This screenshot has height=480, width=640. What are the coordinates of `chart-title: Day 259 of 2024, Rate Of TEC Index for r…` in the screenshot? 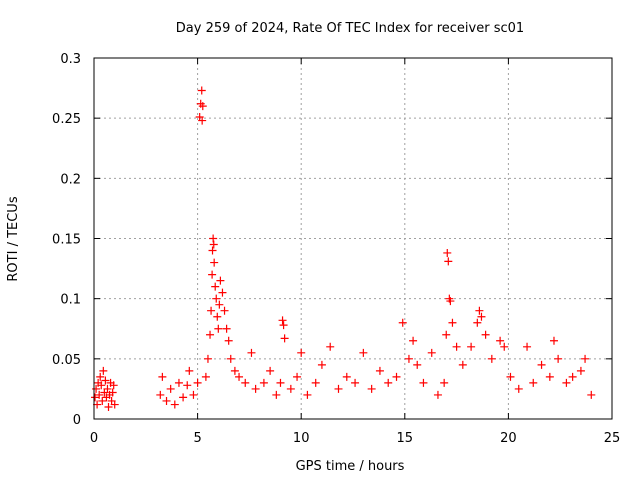 It's located at (350, 28).